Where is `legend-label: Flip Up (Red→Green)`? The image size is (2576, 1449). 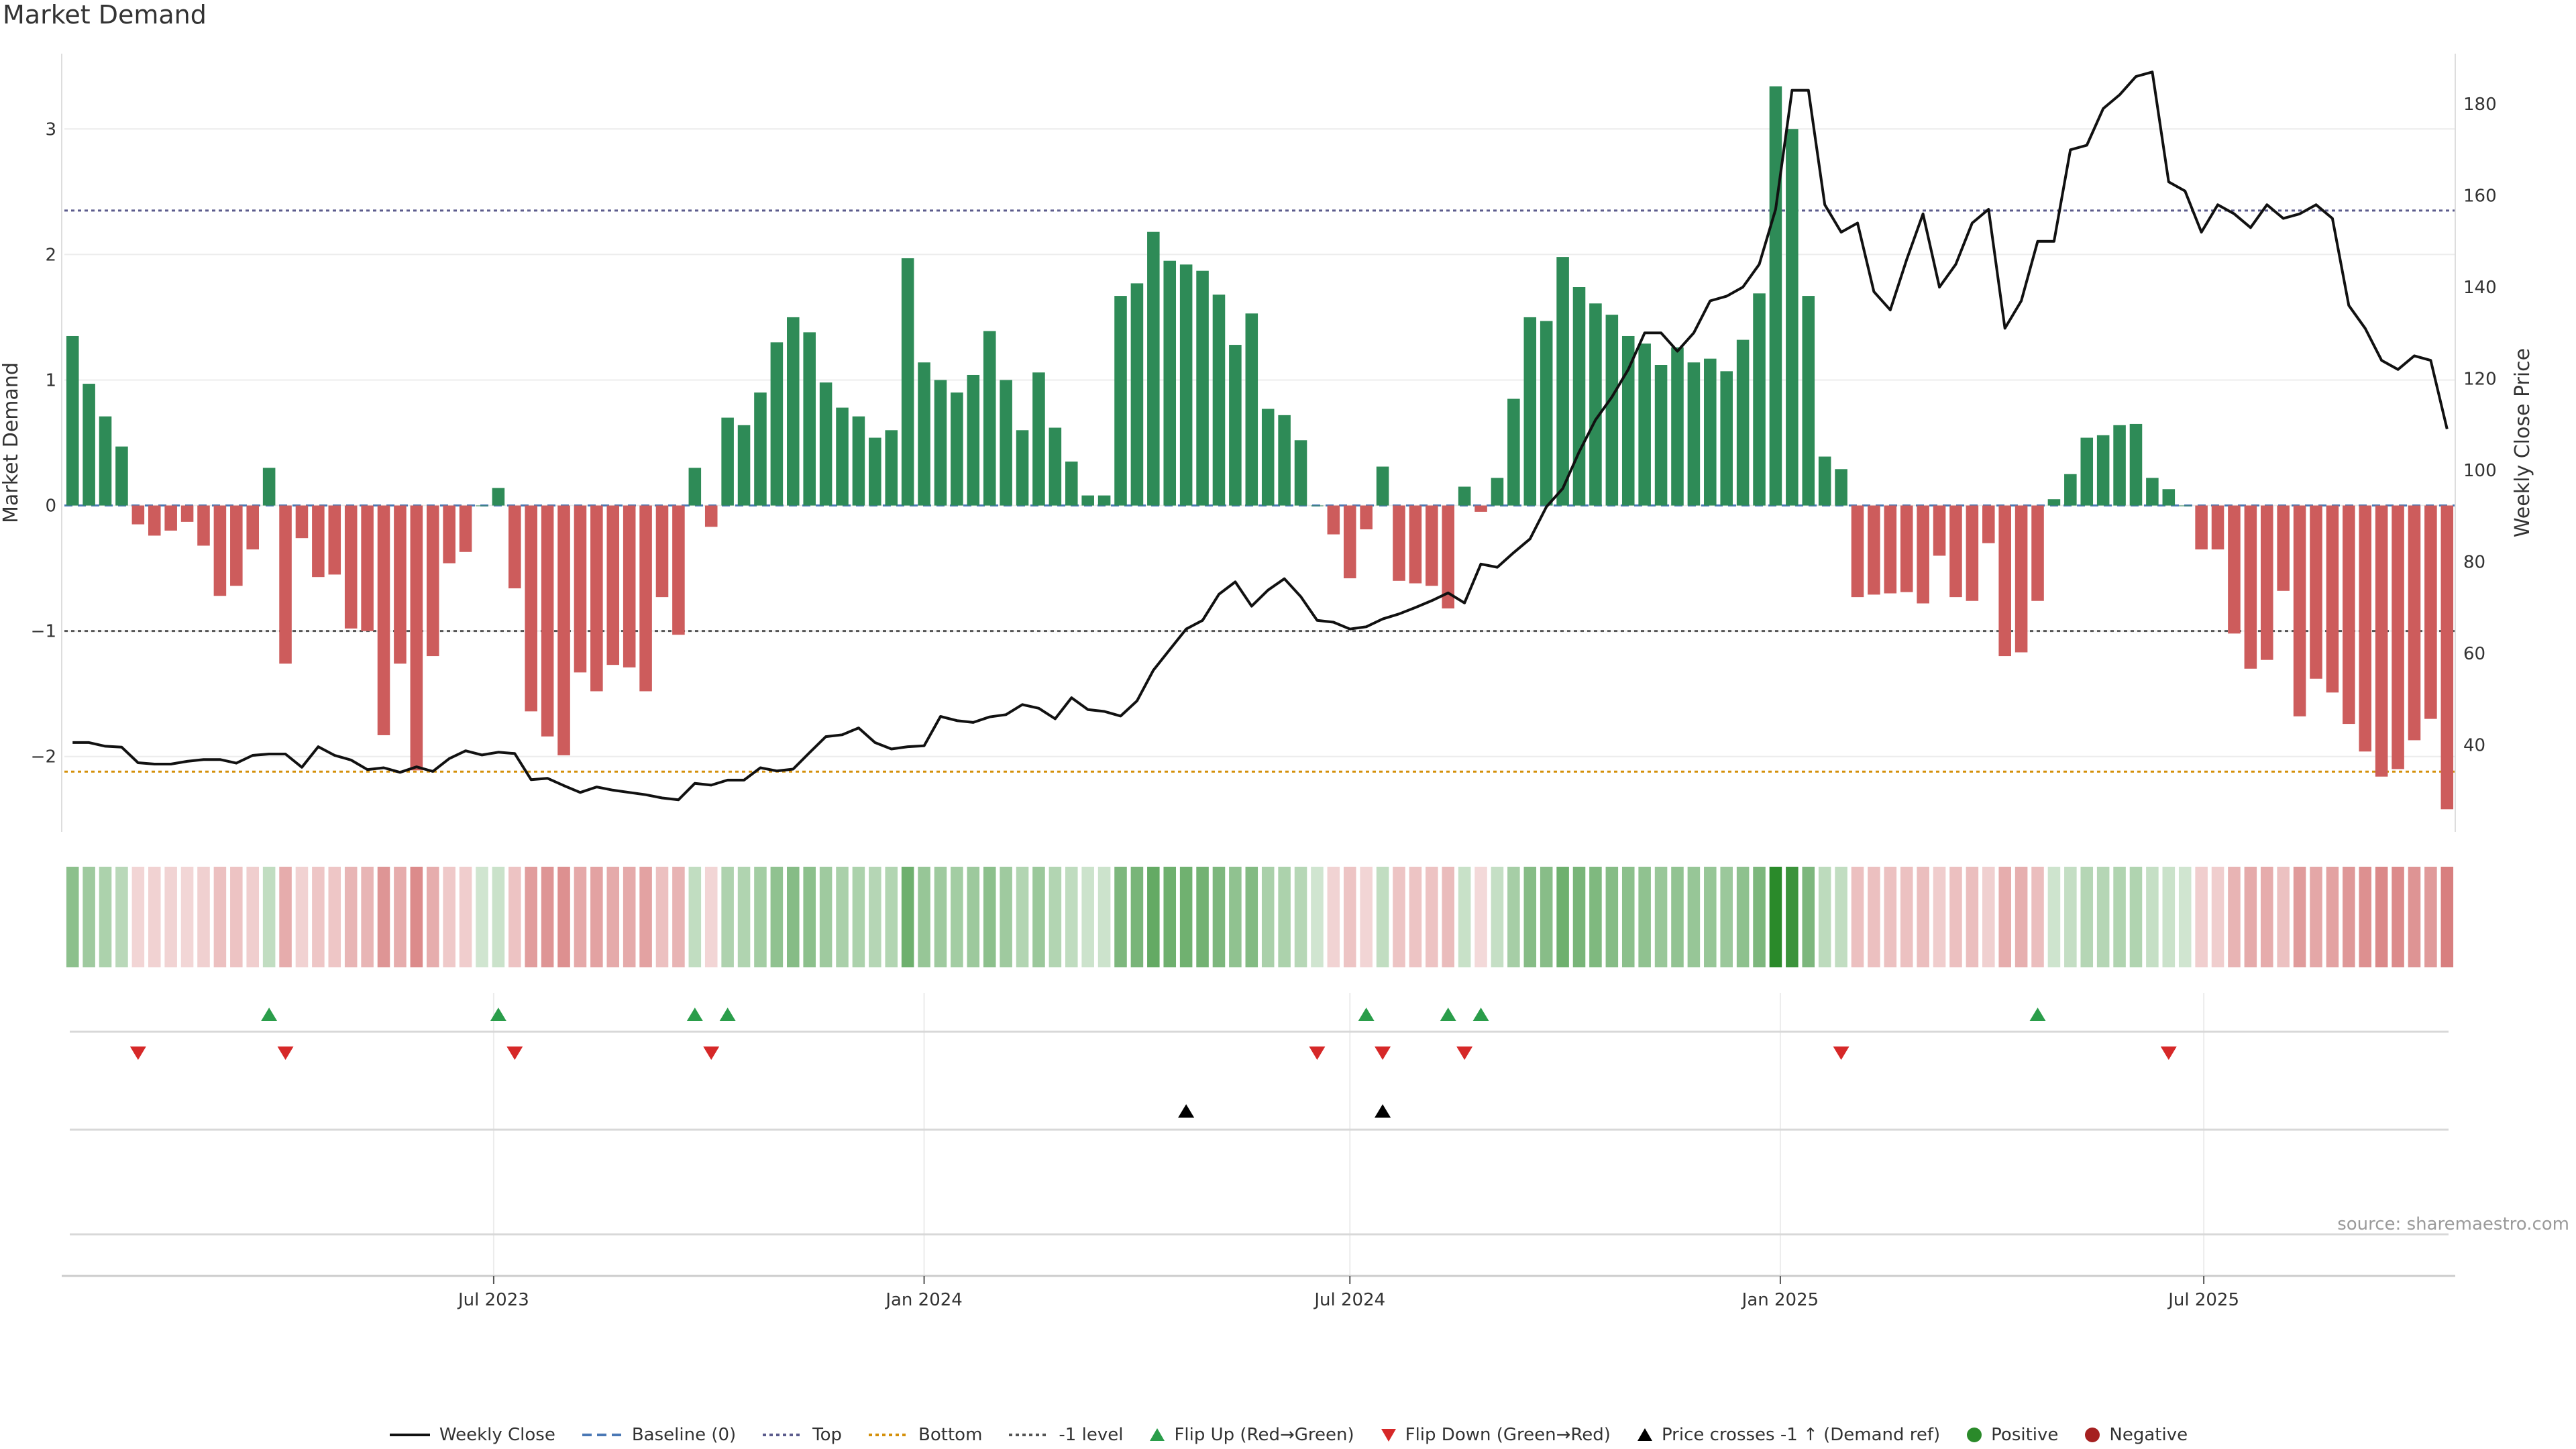 legend-label: Flip Up (Red→Green) is located at coordinates (1264, 1435).